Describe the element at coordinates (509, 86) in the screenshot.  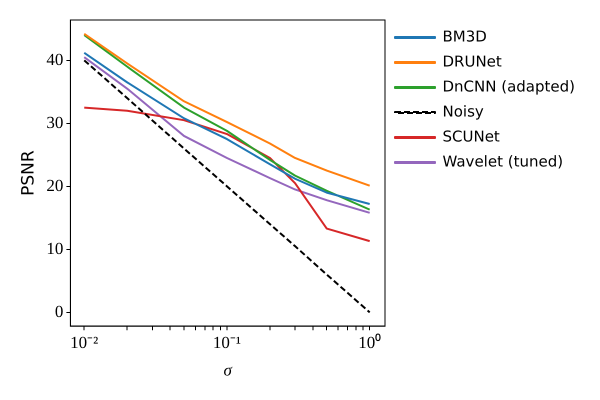
I see `legend-label: DnCNN (adapted)` at that location.